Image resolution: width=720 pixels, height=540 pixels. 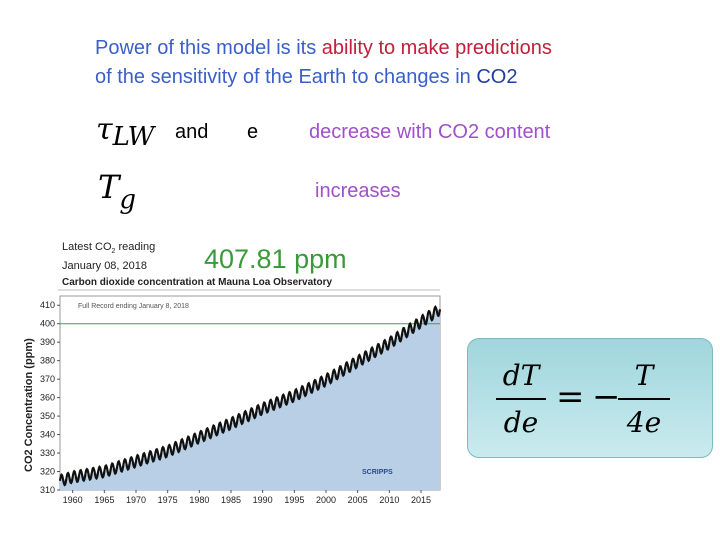 What do you see at coordinates (294, 500) in the screenshot?
I see `x-tick-label: 1995` at bounding box center [294, 500].